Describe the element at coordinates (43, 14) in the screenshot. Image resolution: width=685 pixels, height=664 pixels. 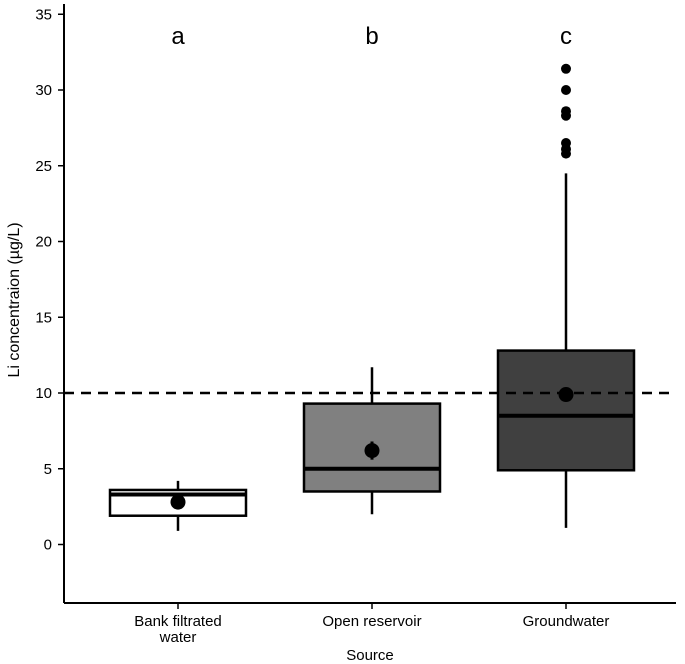
I see `y-tick-label: 35` at that location.